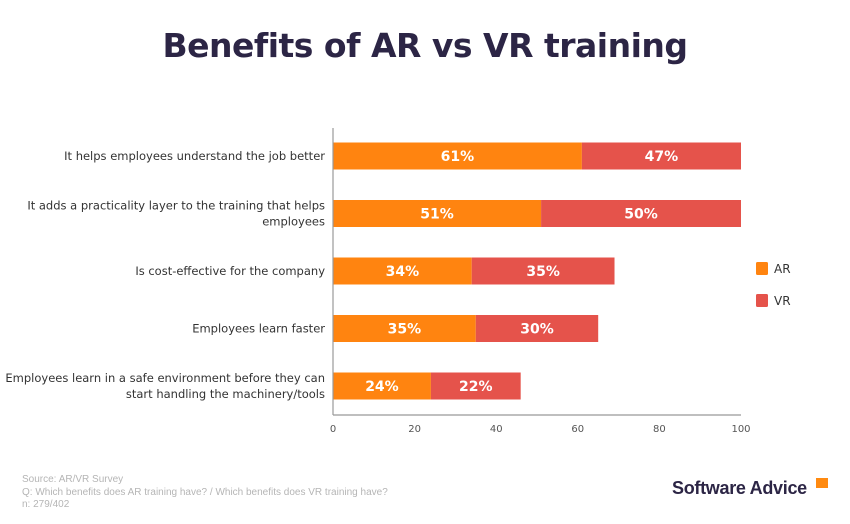 The height and width of the screenshot is (524, 850). I want to click on category-label: Employees learn faster, so click(258, 329).